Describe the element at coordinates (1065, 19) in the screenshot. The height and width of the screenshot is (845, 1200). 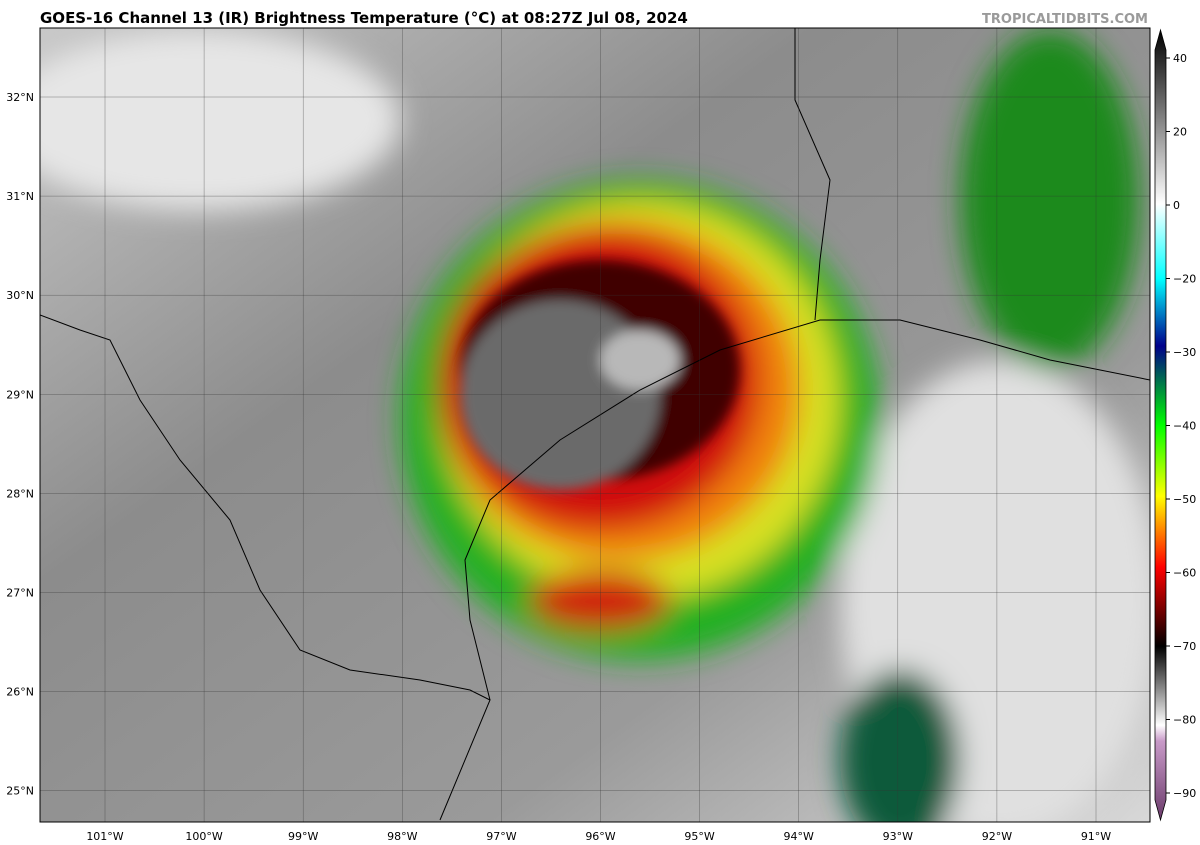
I see `credit: TROPICALTIDBITS.COM` at that location.